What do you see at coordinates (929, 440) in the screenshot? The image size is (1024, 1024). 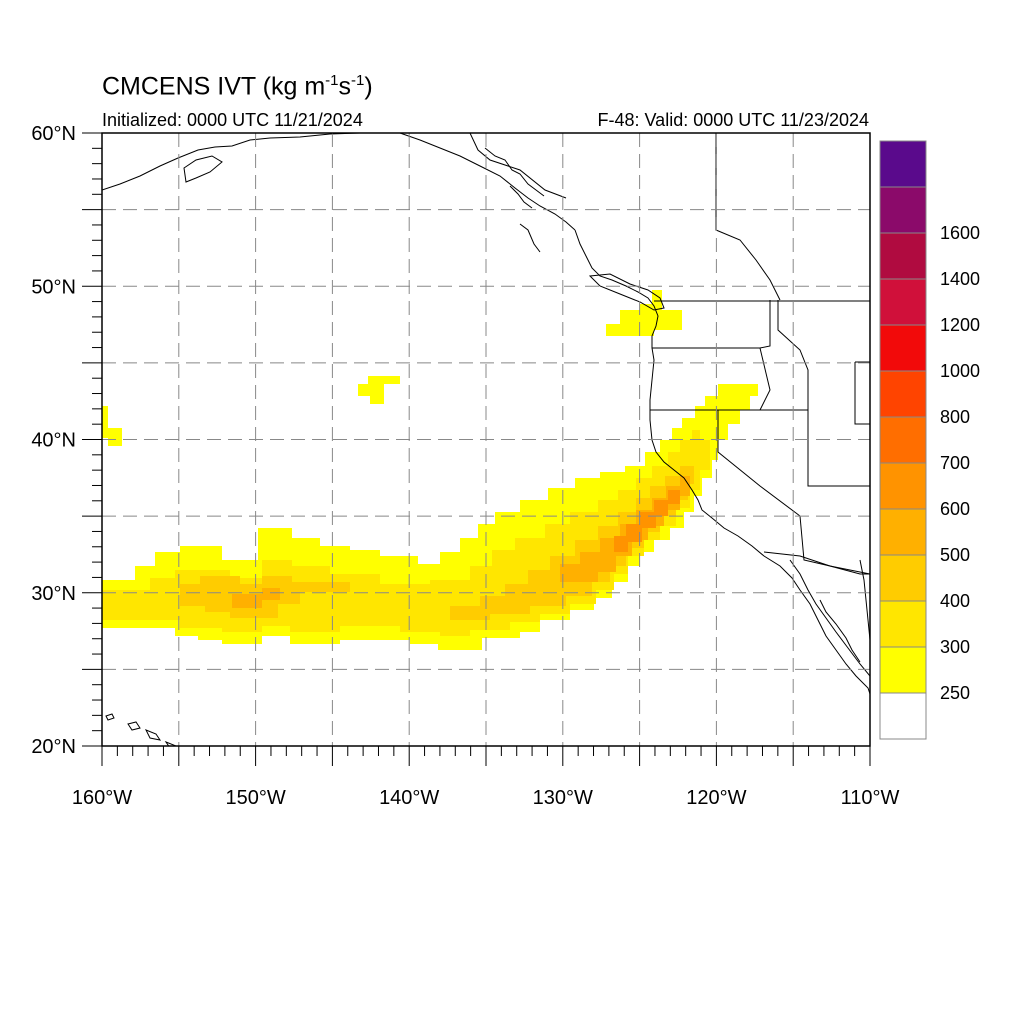 I see `colorbar: 250 300 400 500 600 700 800 1000 1200 1400 1600` at bounding box center [929, 440].